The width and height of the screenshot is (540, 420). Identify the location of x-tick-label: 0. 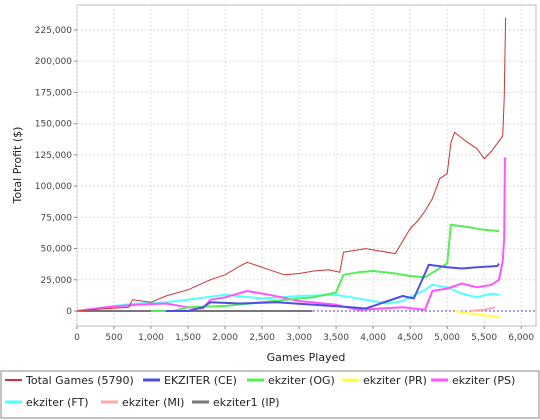
(77, 338).